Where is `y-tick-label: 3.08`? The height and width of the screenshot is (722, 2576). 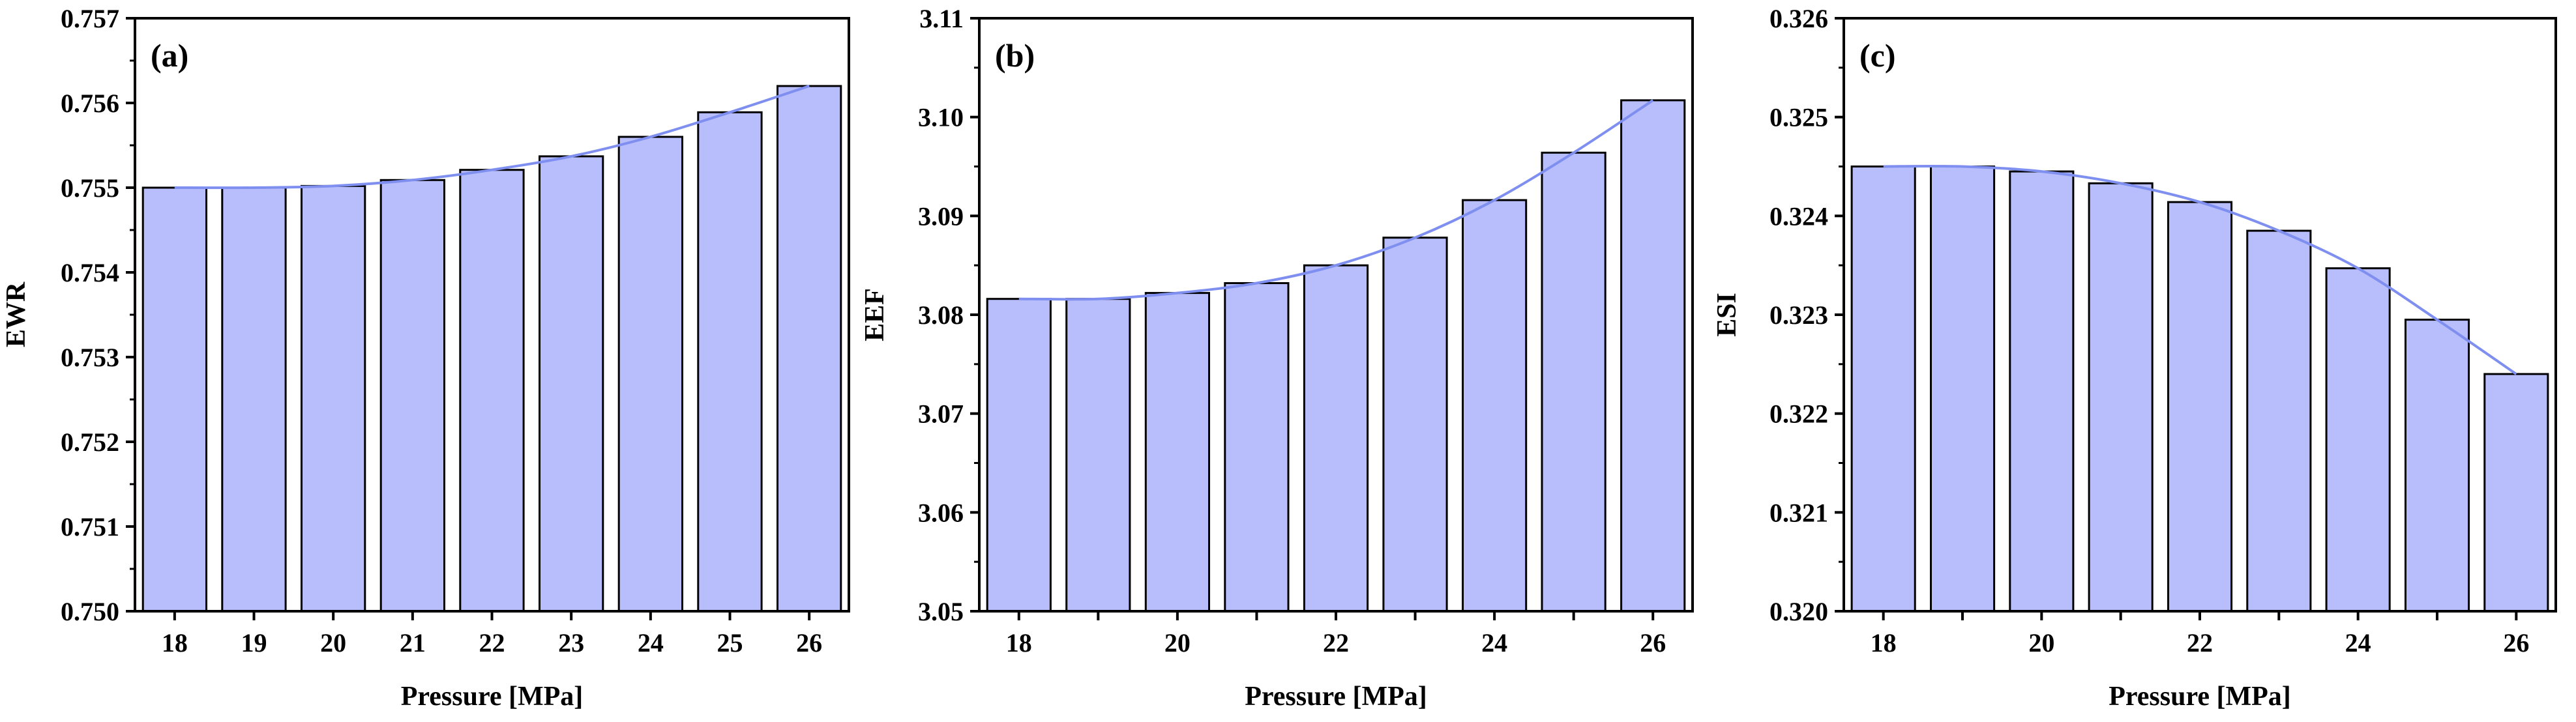 y-tick-label: 3.08 is located at coordinates (941, 315).